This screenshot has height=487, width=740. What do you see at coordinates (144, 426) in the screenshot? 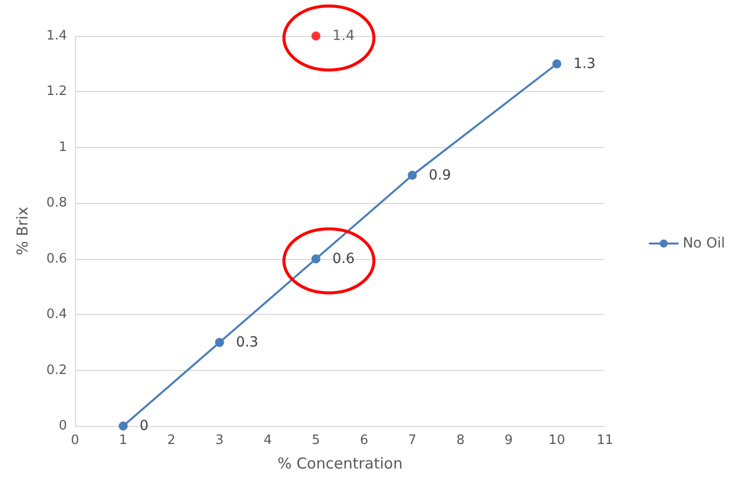
I see `data-label: 0` at bounding box center [144, 426].